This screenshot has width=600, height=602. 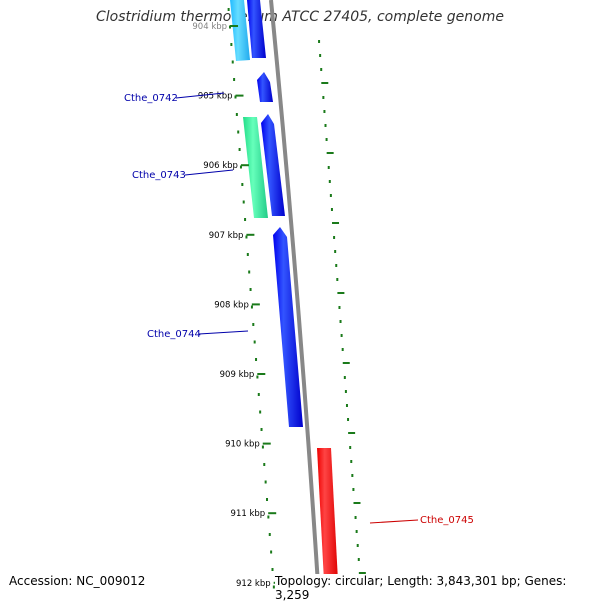 What do you see at coordinates (242, 445) in the screenshot?
I see `tick-label: 910 kbp` at bounding box center [242, 445].